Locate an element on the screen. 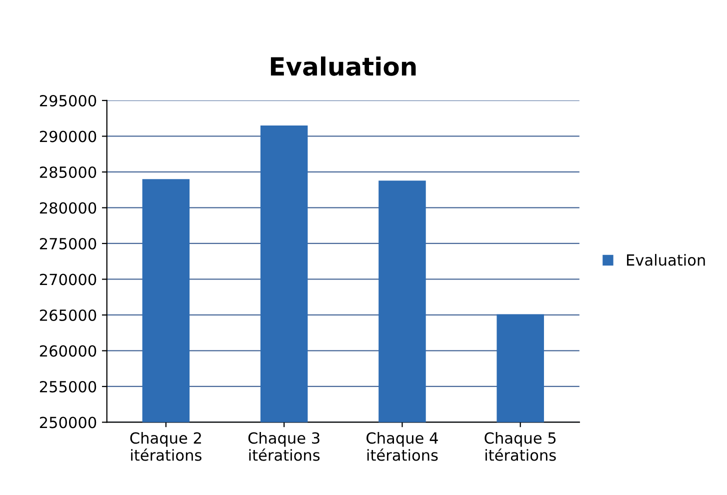 The height and width of the screenshot is (495, 727). y-tick-label: 295000 is located at coordinates (68, 100).